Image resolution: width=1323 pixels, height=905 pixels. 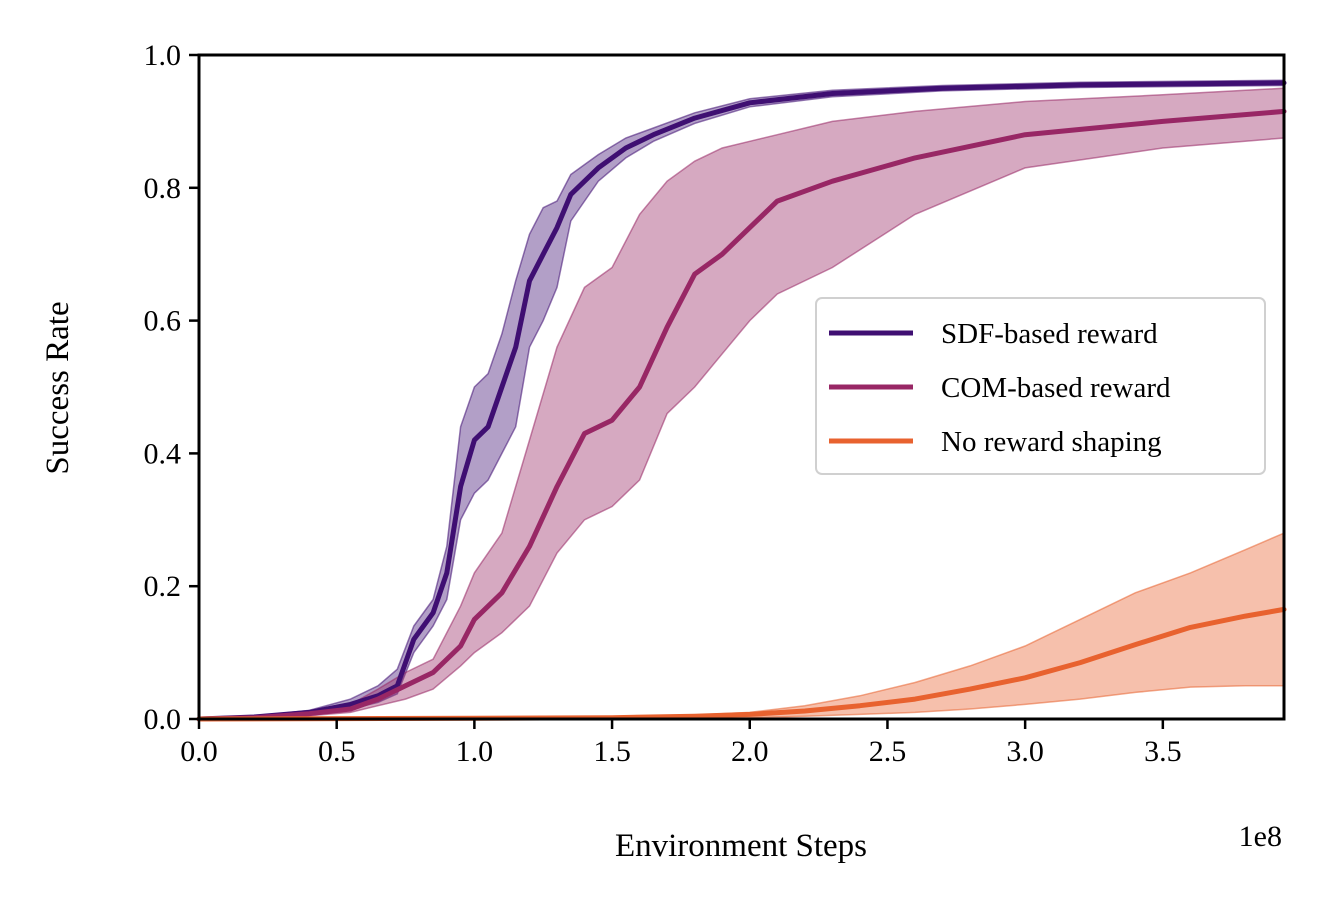 What do you see at coordinates (199, 751) in the screenshot?
I see `x-tick-label: 0.0` at bounding box center [199, 751].